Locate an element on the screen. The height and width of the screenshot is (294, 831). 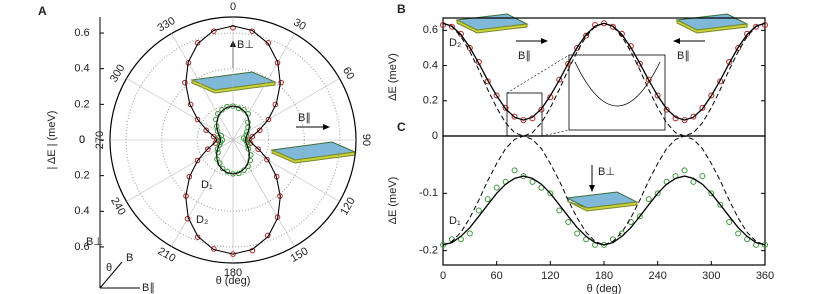
inset-axis is located at coordinates (111, 275).